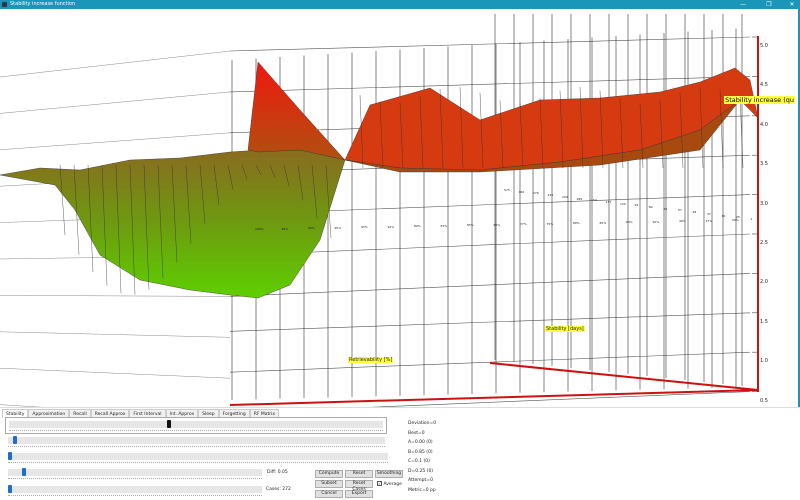  What do you see at coordinates (764, 124) in the screenshot?
I see `z-tick-label: 4.0` at bounding box center [764, 124].